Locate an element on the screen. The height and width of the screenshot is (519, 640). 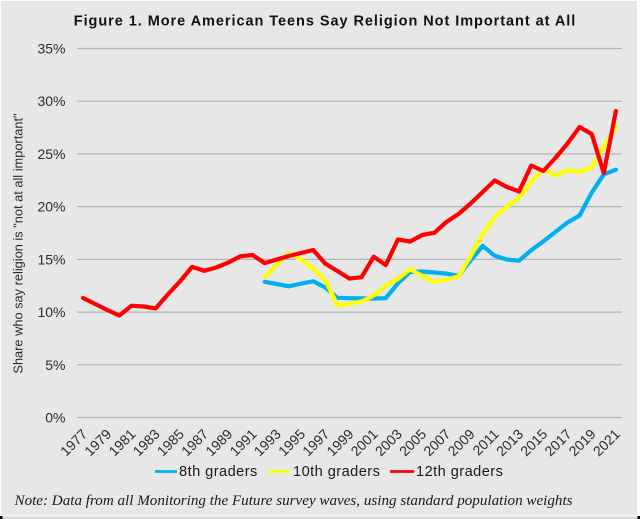
svg-text: 25% is located at coordinates (51, 154).